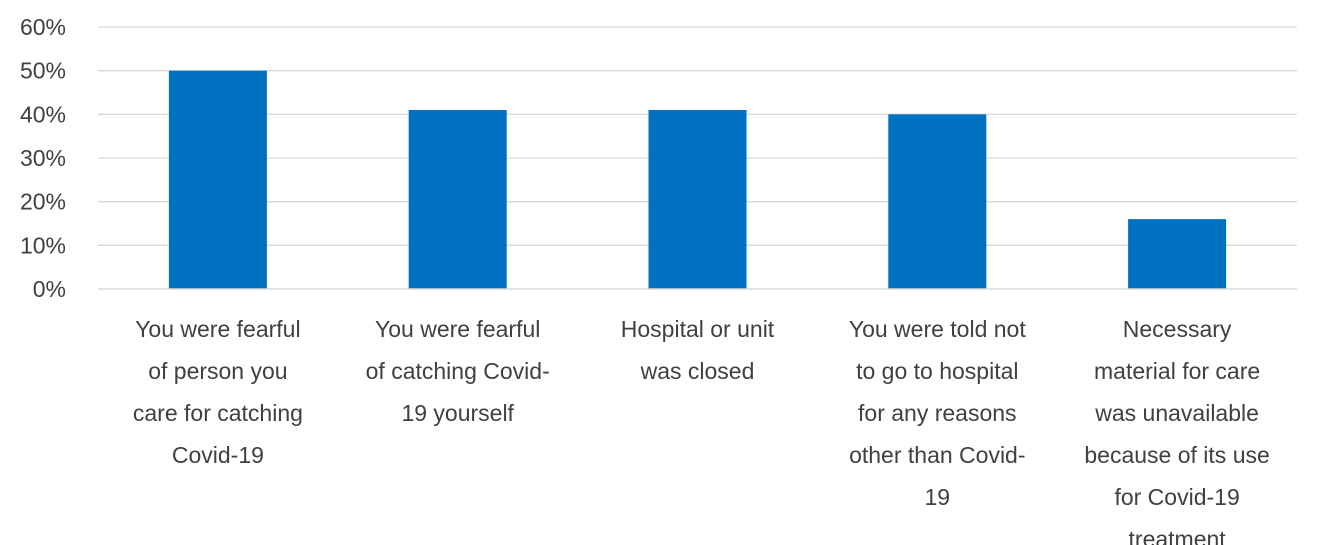 Image resolution: width=1327 pixels, height=545 pixels. What do you see at coordinates (217, 371) in the screenshot?
I see `category-label-line: of person you` at bounding box center [217, 371].